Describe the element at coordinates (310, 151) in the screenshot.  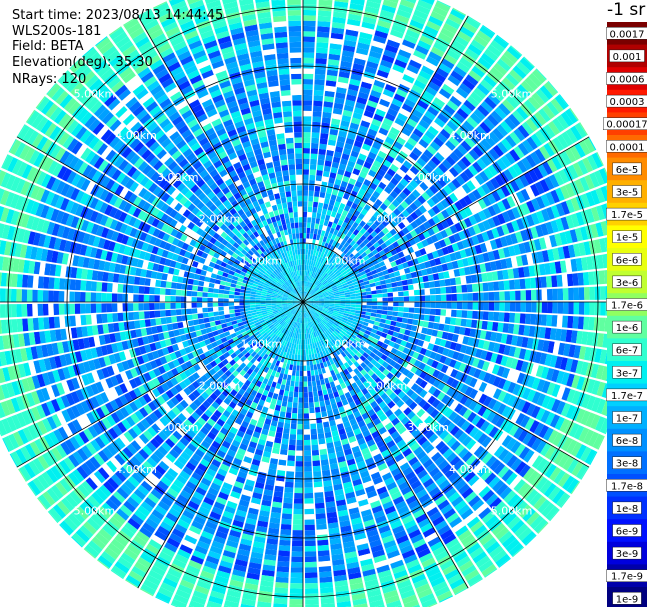
I see `ray` at that location.